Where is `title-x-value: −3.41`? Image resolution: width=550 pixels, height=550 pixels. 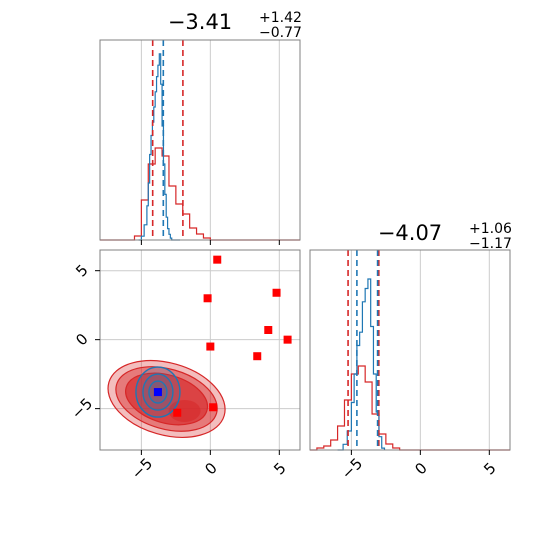 title-x-value: −3.41 is located at coordinates (200, 22).